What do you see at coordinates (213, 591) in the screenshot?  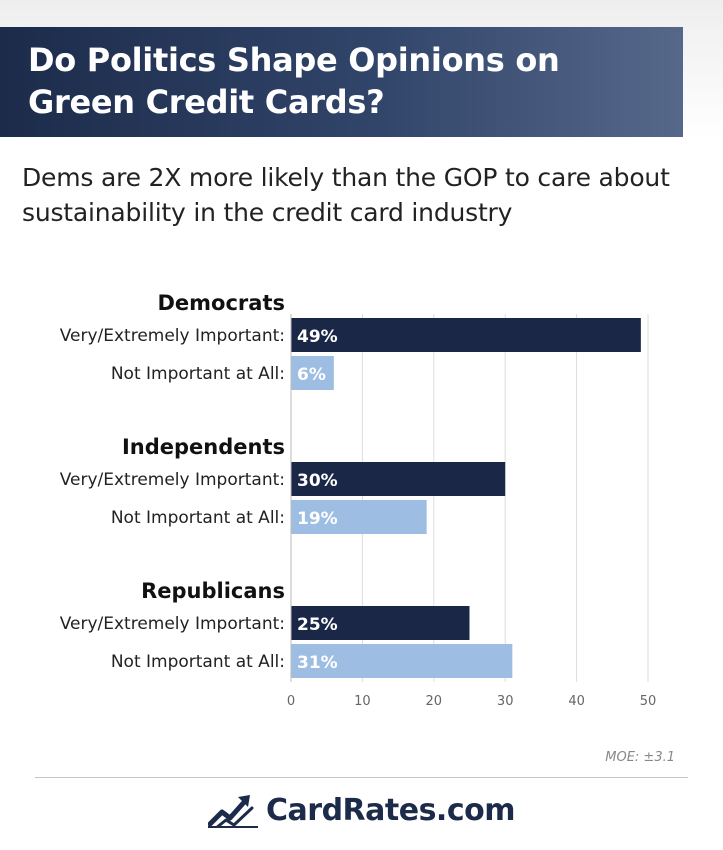 I see `group-label: Republicans` at bounding box center [213, 591].